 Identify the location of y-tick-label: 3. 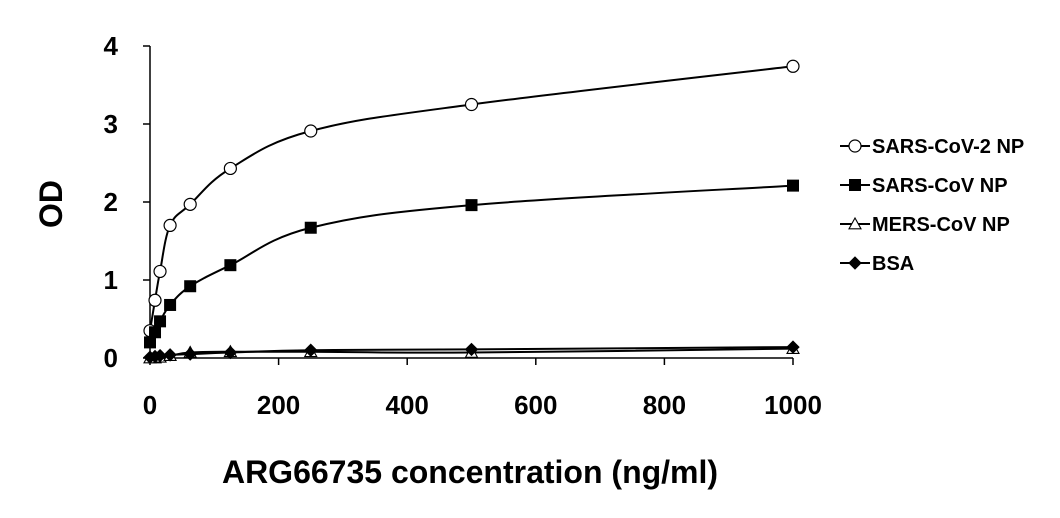
(111, 124).